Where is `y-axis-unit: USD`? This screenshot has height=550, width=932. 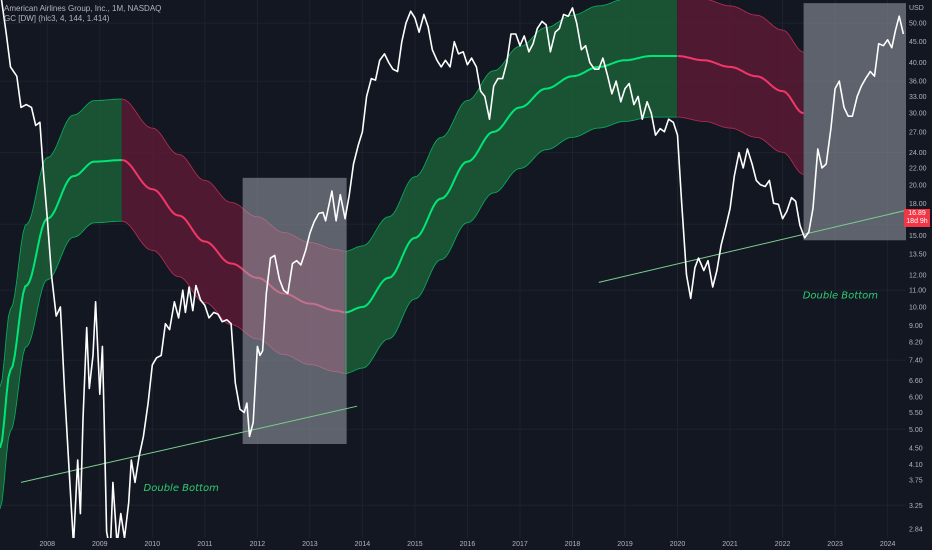
y-axis-unit: USD is located at coordinates (916, 8).